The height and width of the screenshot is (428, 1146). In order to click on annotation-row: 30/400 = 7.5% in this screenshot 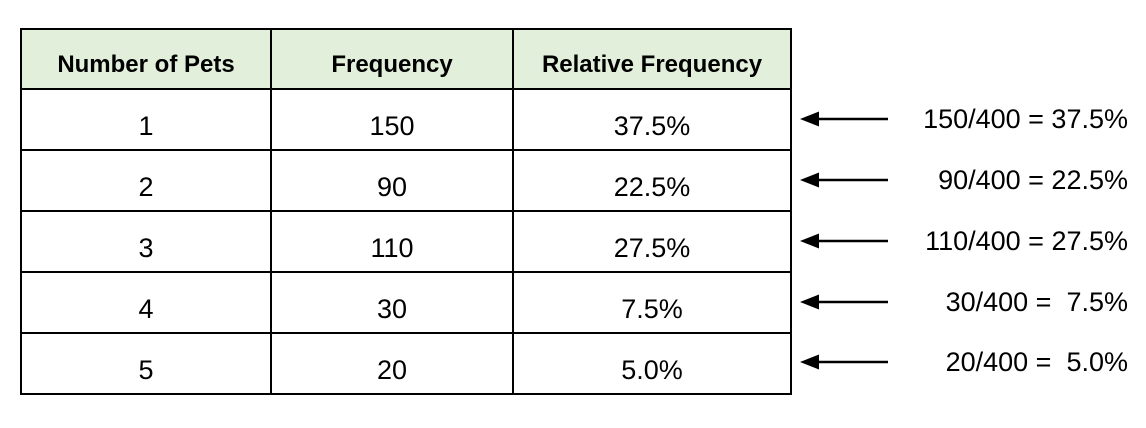, I will do `click(968, 302)`.